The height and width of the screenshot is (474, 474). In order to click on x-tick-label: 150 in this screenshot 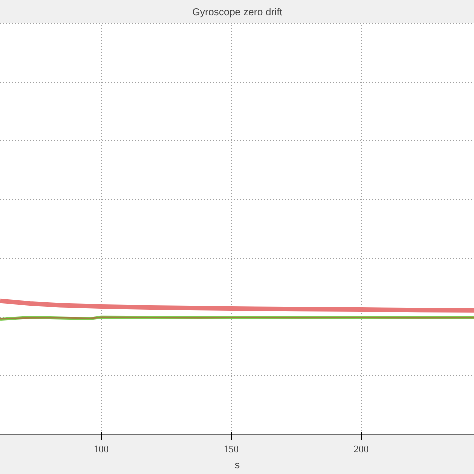, I will do `click(231, 450)`.